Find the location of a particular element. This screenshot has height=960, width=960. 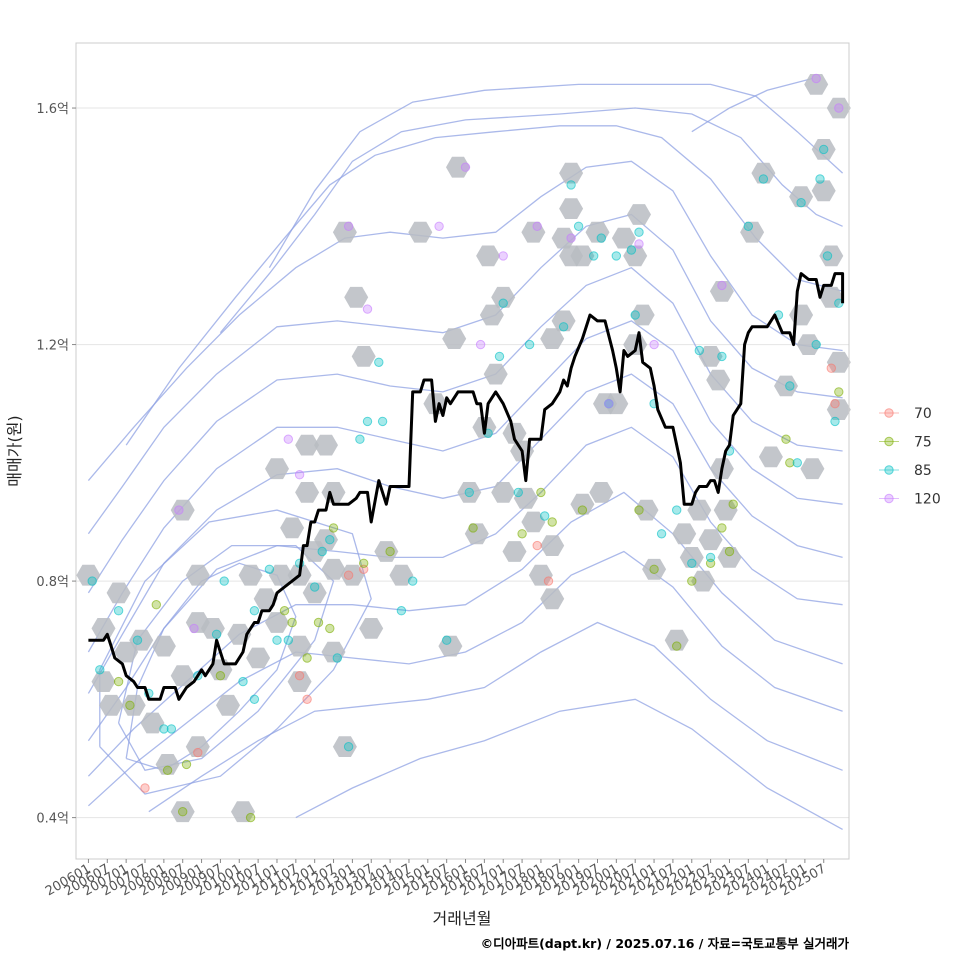

legend-label: 85 is located at coordinates (923, 471).